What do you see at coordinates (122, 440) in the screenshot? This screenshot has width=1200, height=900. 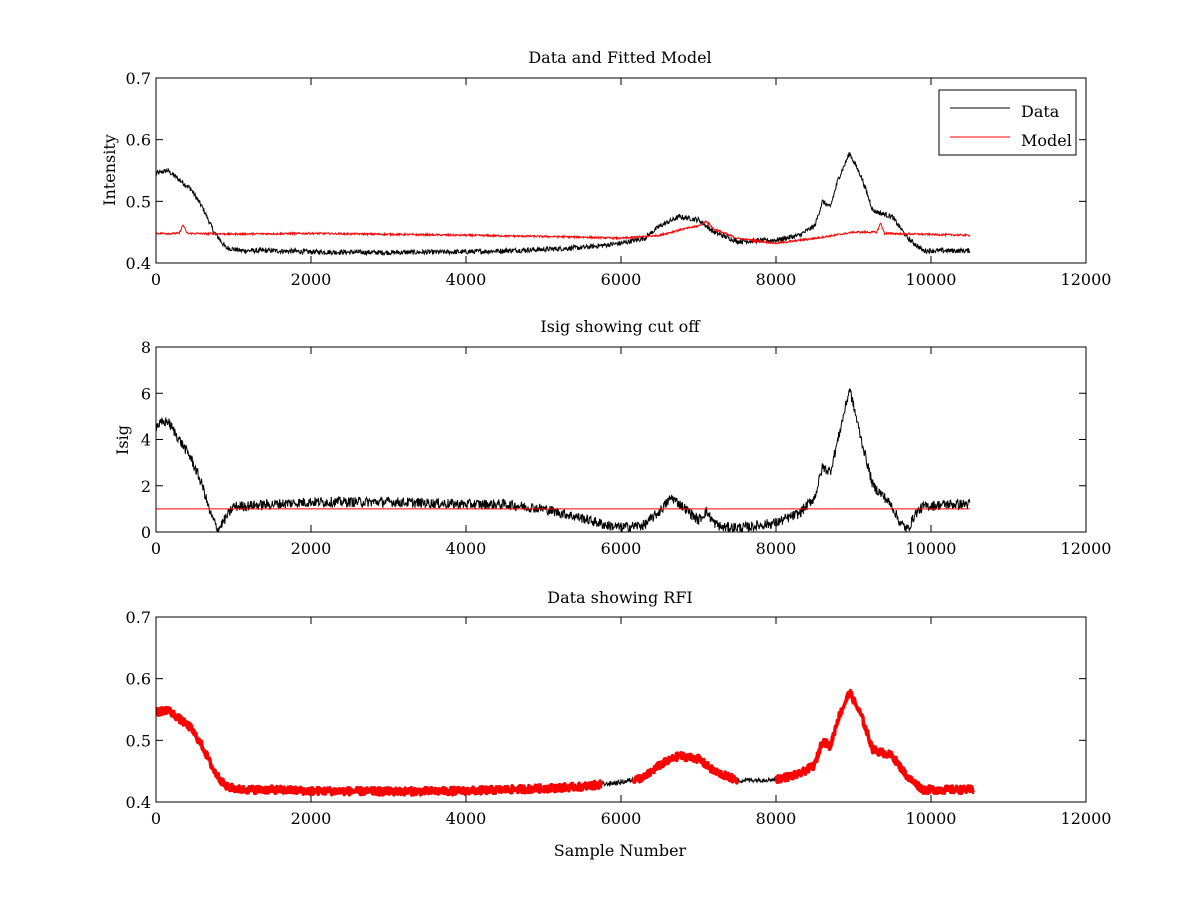 I see `y-axis-label: Isig` at bounding box center [122, 440].